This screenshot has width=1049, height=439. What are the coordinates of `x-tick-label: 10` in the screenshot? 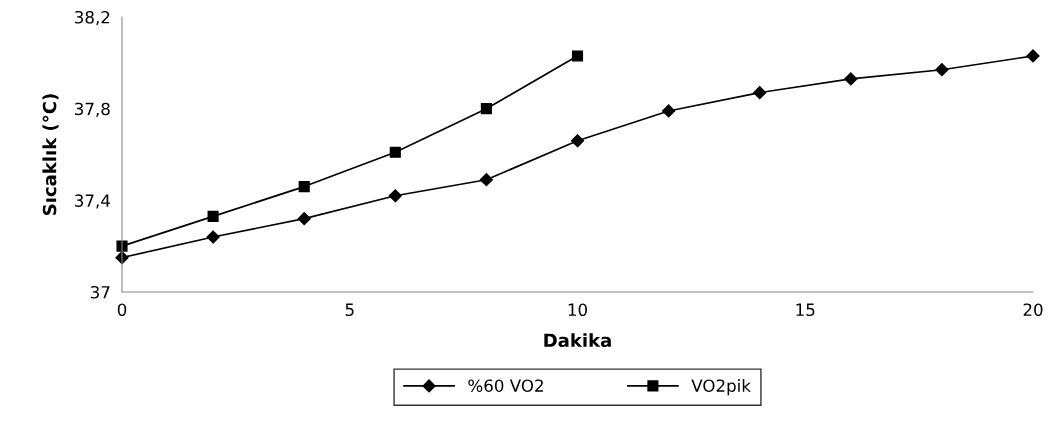 It's located at (577, 310).